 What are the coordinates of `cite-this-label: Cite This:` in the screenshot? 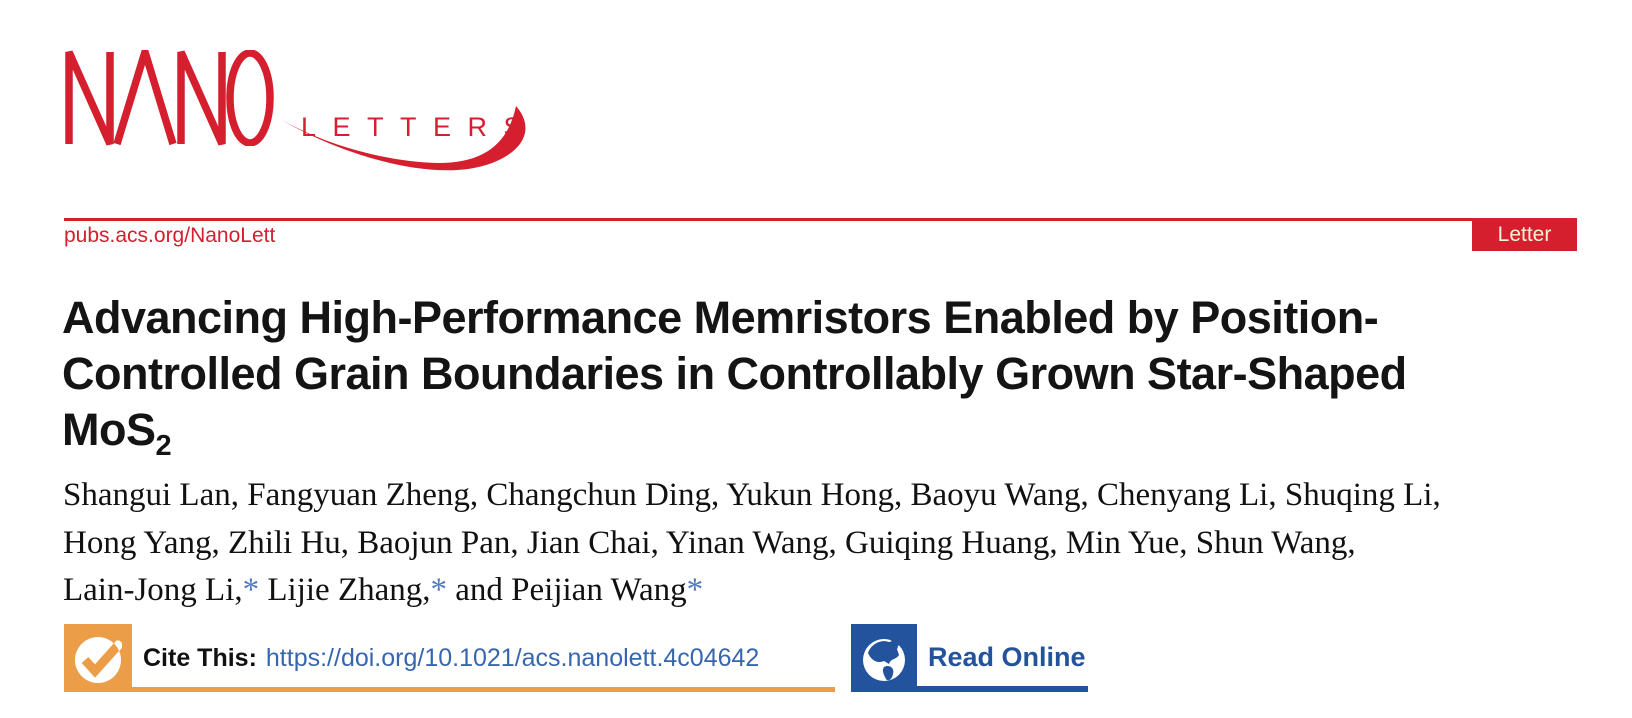 It's located at (200, 657).